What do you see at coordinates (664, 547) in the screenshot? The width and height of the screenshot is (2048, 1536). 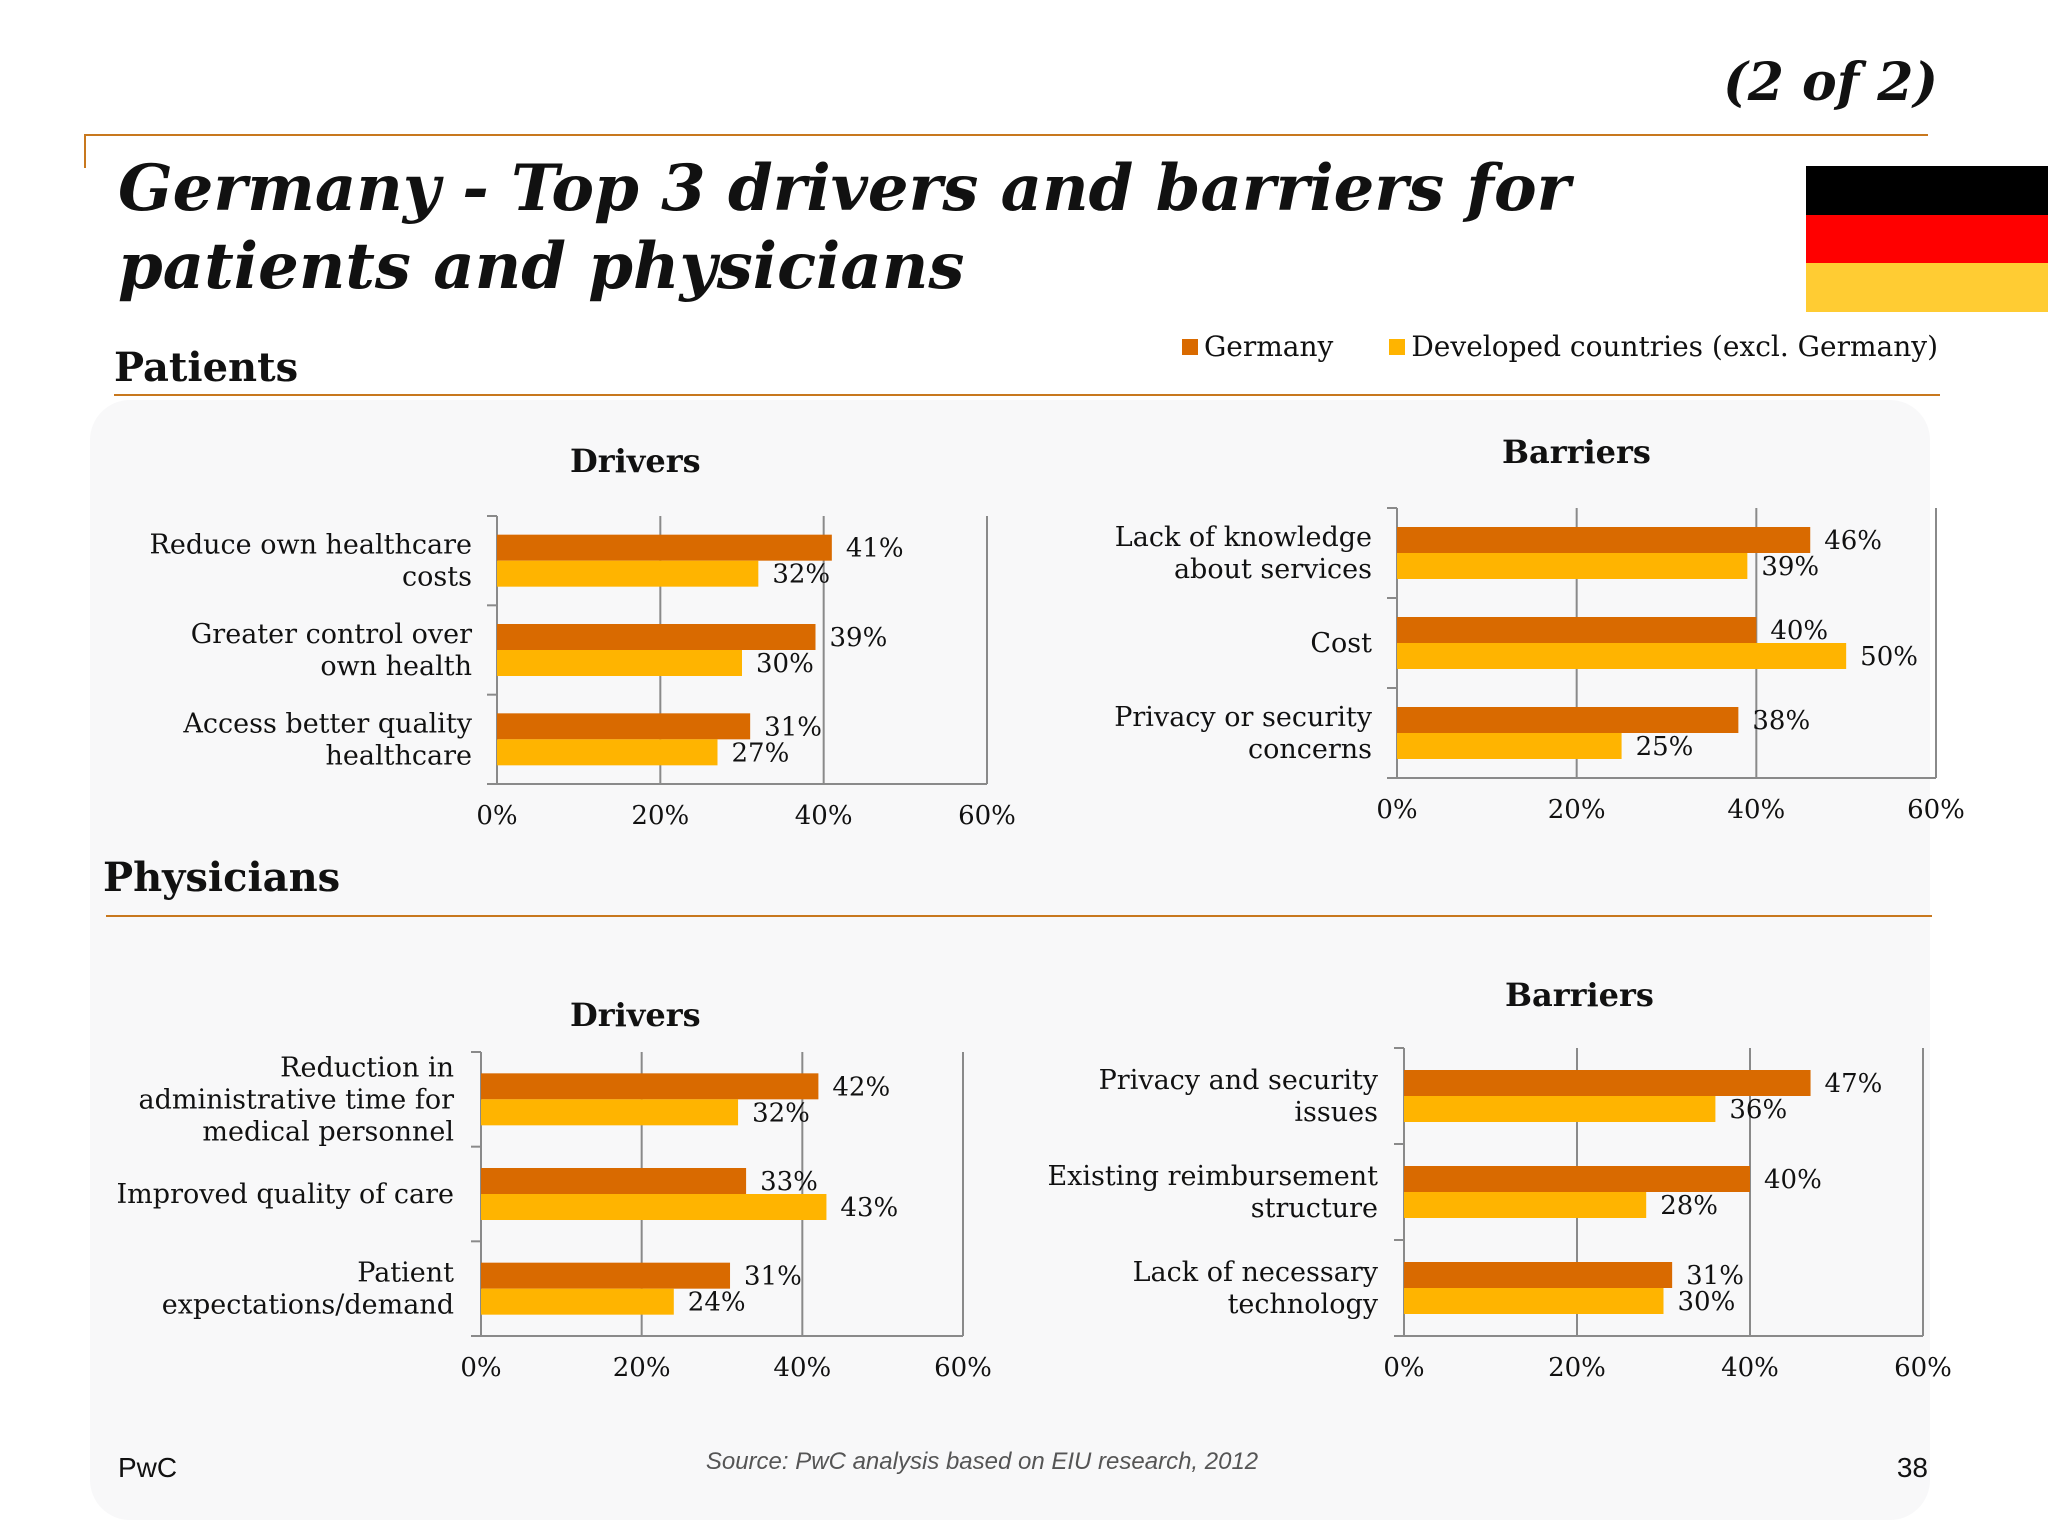 I see `bar-patients-drivers-0-germany` at bounding box center [664, 547].